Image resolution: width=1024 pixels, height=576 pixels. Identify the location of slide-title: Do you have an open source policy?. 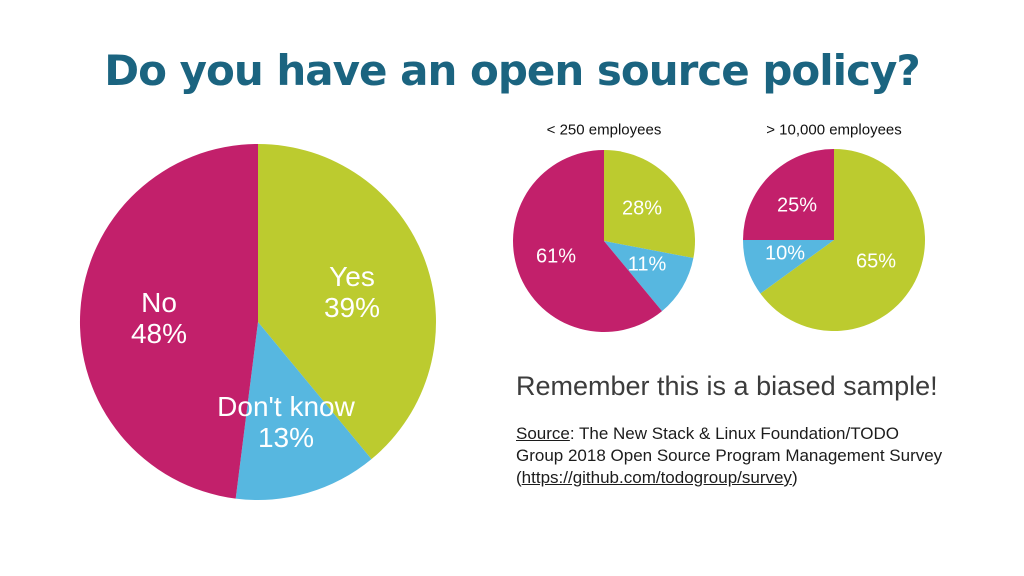
(512, 70).